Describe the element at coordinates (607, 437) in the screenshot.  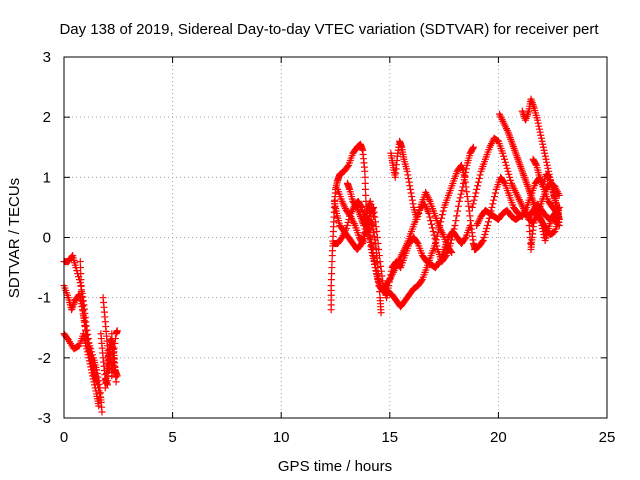
I see `x-tick-label: 25` at that location.